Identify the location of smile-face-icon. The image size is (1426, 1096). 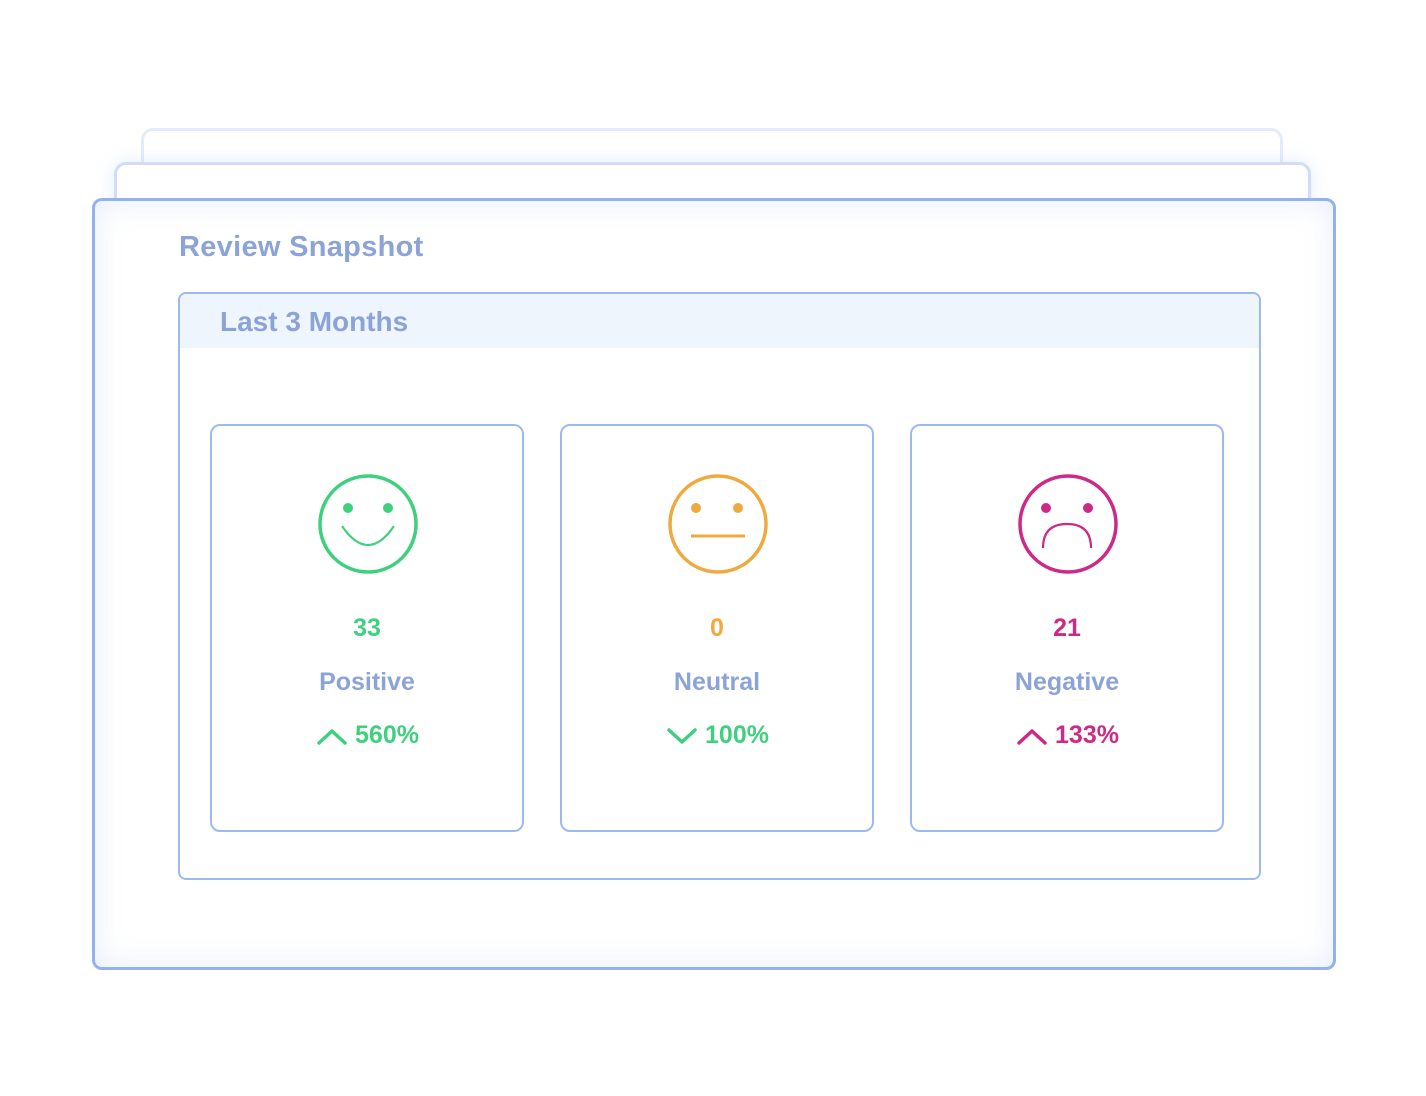
(368, 524).